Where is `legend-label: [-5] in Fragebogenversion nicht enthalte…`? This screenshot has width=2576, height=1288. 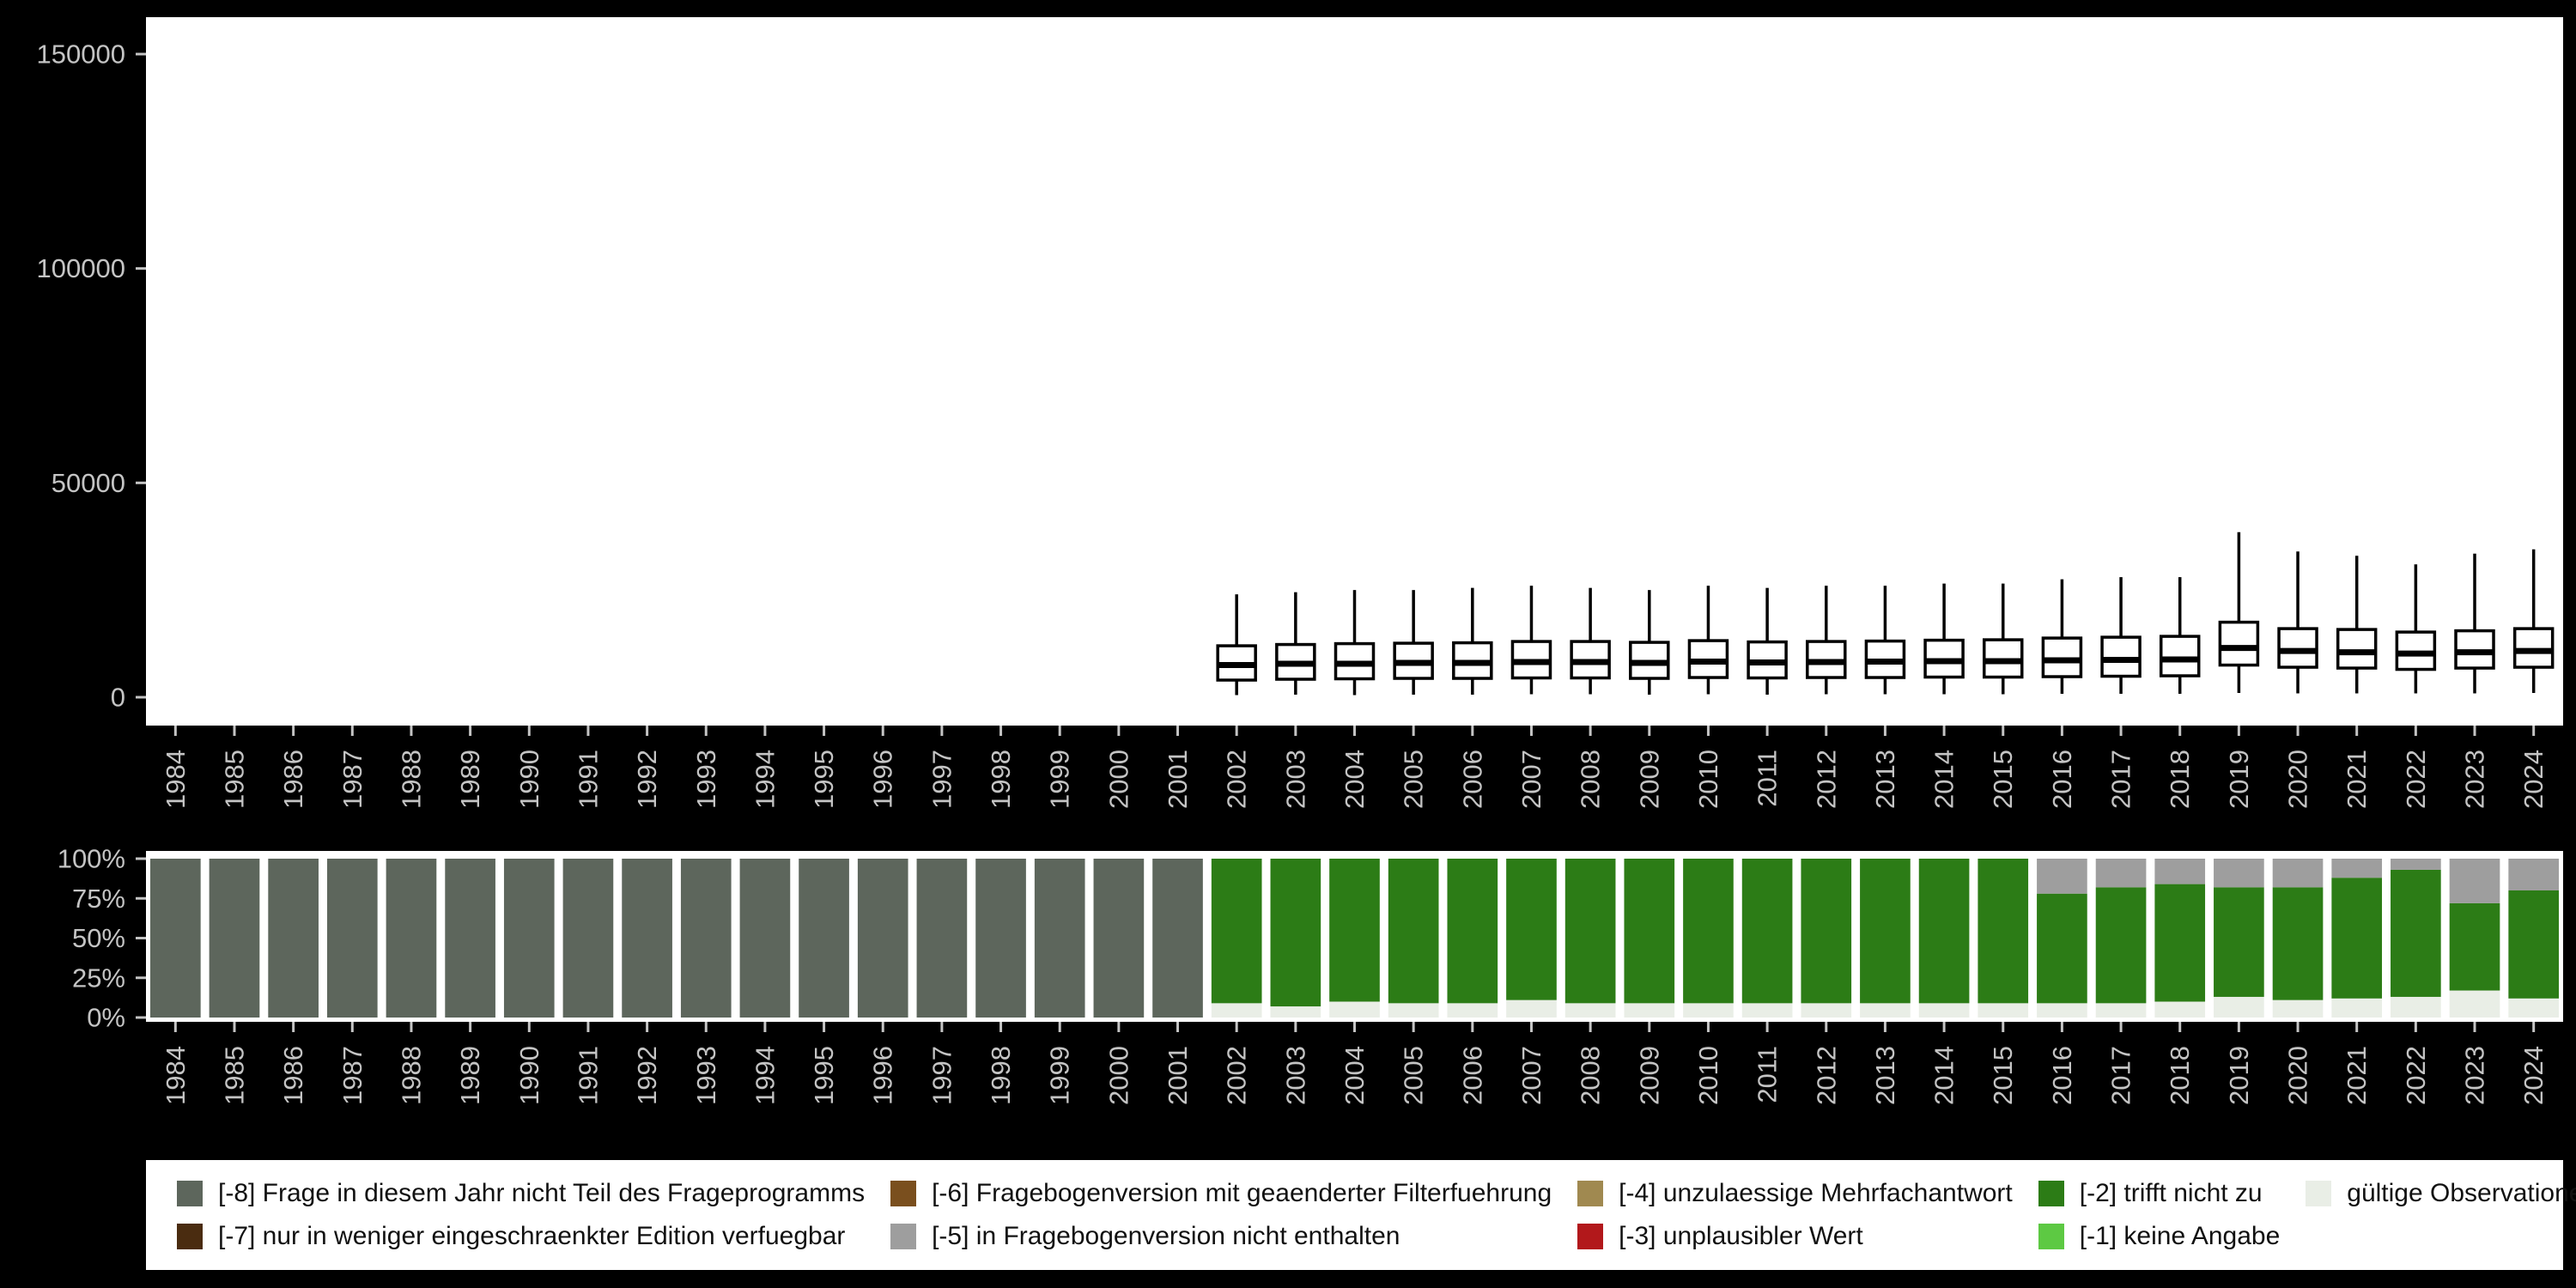 legend-label: [-5] in Fragebogenversion nicht enthalte… is located at coordinates (1166, 1236).